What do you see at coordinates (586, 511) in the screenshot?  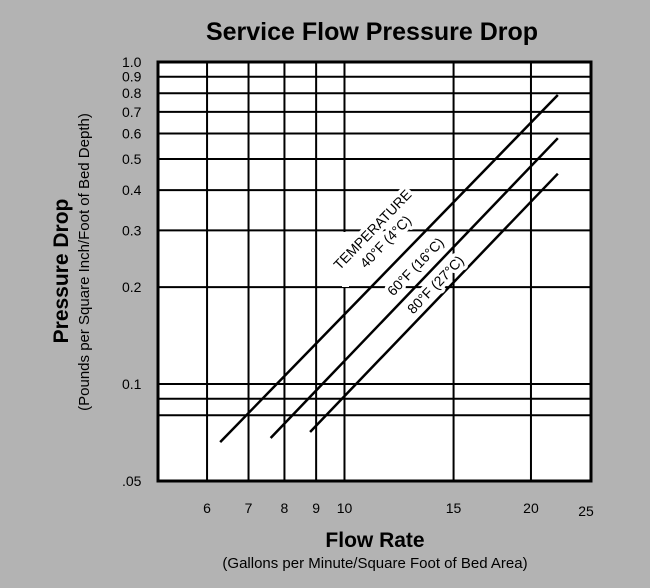 I see `x-tick-label: 25` at bounding box center [586, 511].